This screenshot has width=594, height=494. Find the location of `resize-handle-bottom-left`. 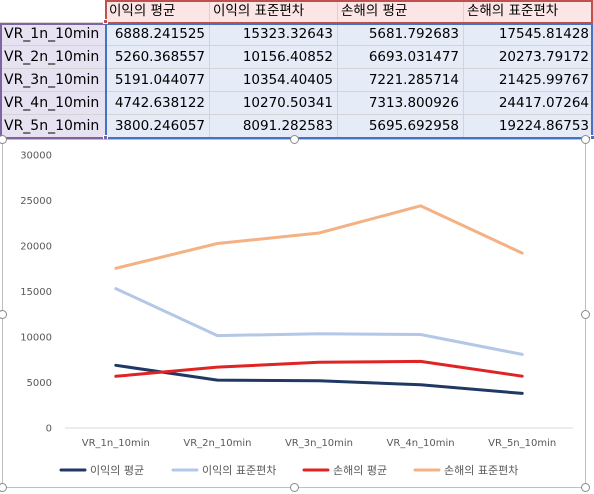

resize-handle-bottom-left is located at coordinates (3, 487).